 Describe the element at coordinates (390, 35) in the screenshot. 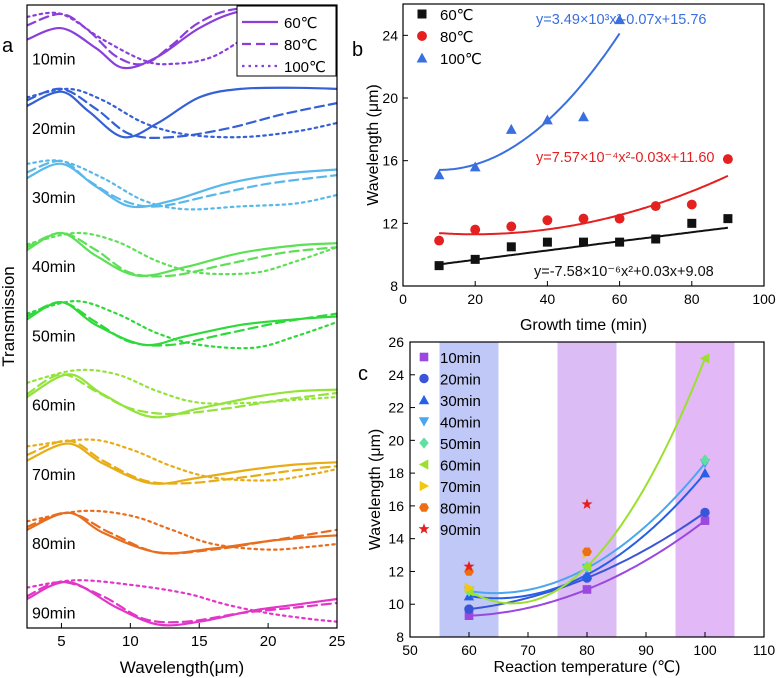

I see `y-tick-label-b: 24` at that location.